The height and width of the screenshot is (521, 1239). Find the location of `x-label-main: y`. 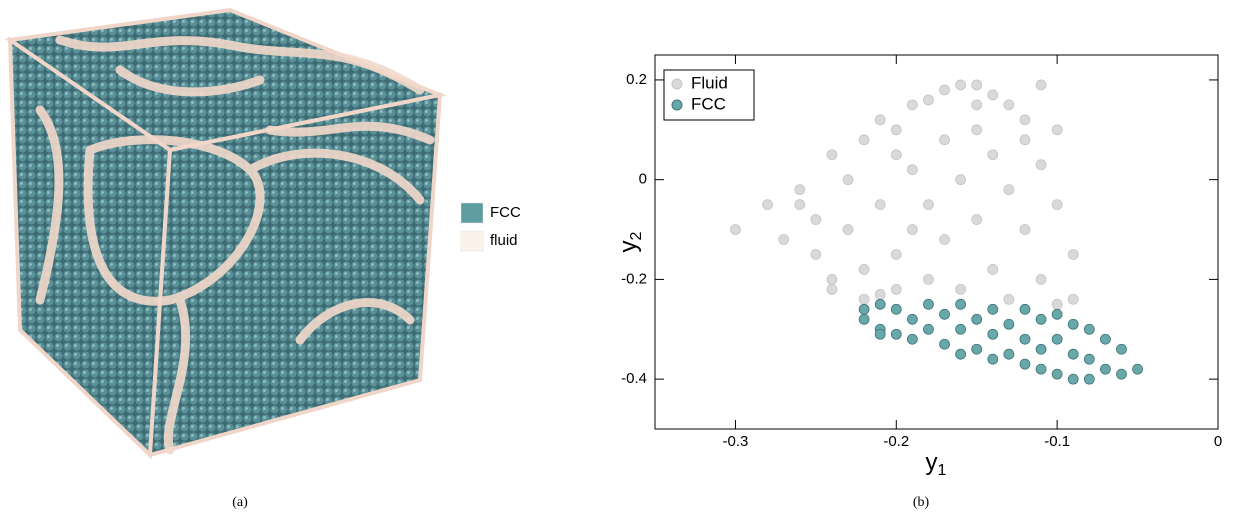

x-label-main: y is located at coordinates (932, 462).